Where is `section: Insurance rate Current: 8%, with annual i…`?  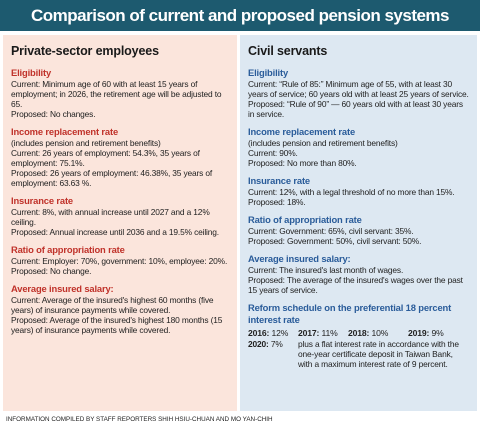
section: Insurance rate Current: 8%, with annual i… is located at coordinates (120, 216).